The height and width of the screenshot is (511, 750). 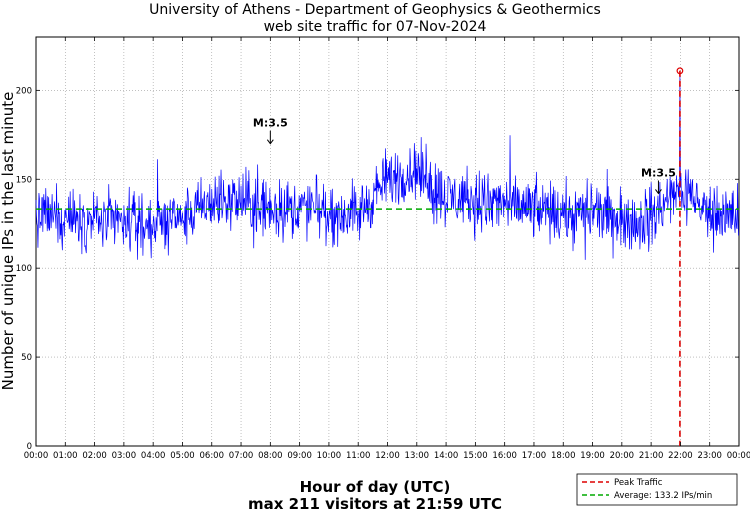 I want to click on peak-marker, so click(x=680, y=71).